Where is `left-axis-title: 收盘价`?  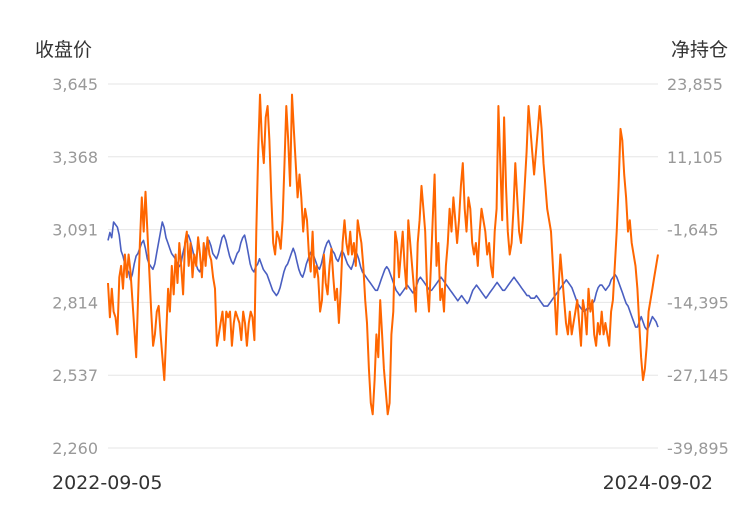
left-axis-title: 收盘价 is located at coordinates (63, 50).